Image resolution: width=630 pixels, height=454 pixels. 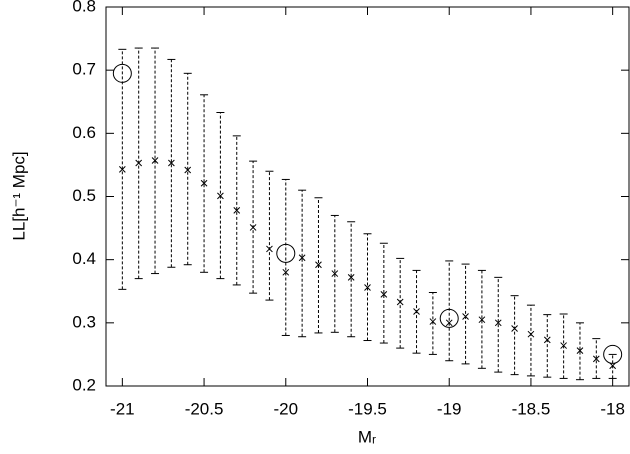 I want to click on x-tick-label: -20.5, so click(x=204, y=408).